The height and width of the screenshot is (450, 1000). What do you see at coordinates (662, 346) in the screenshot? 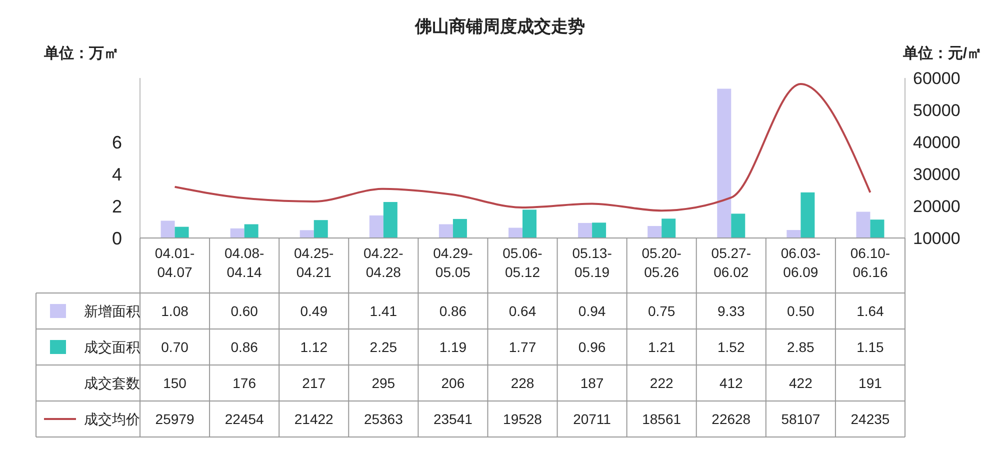
I see `data-label: 1.21` at bounding box center [662, 346].